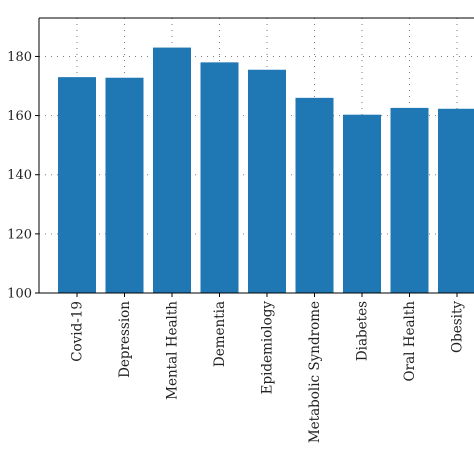  What do you see at coordinates (19, 57) in the screenshot?
I see `y-tick-label: 180` at bounding box center [19, 57].